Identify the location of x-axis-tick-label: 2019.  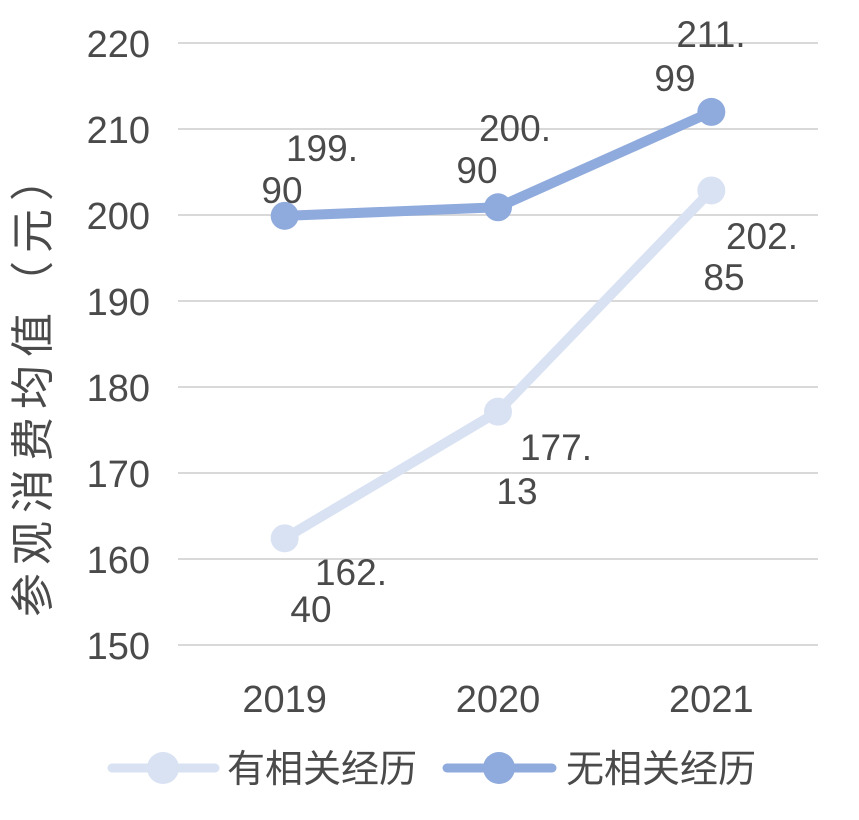
(284, 700).